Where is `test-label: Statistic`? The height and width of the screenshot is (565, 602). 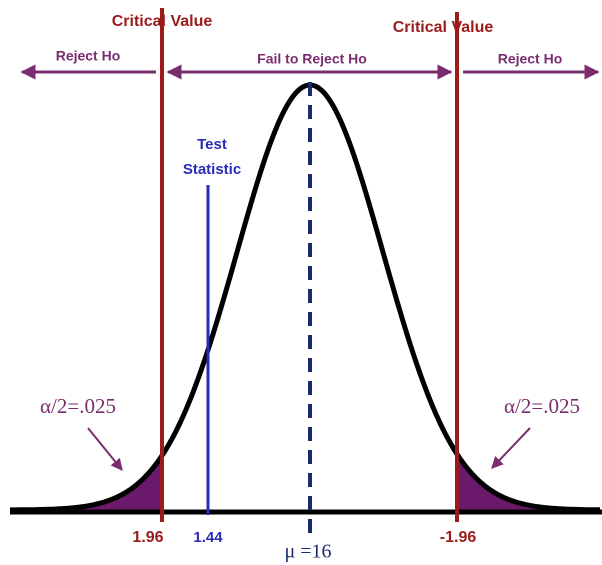 test-label: Statistic is located at coordinates (212, 169).